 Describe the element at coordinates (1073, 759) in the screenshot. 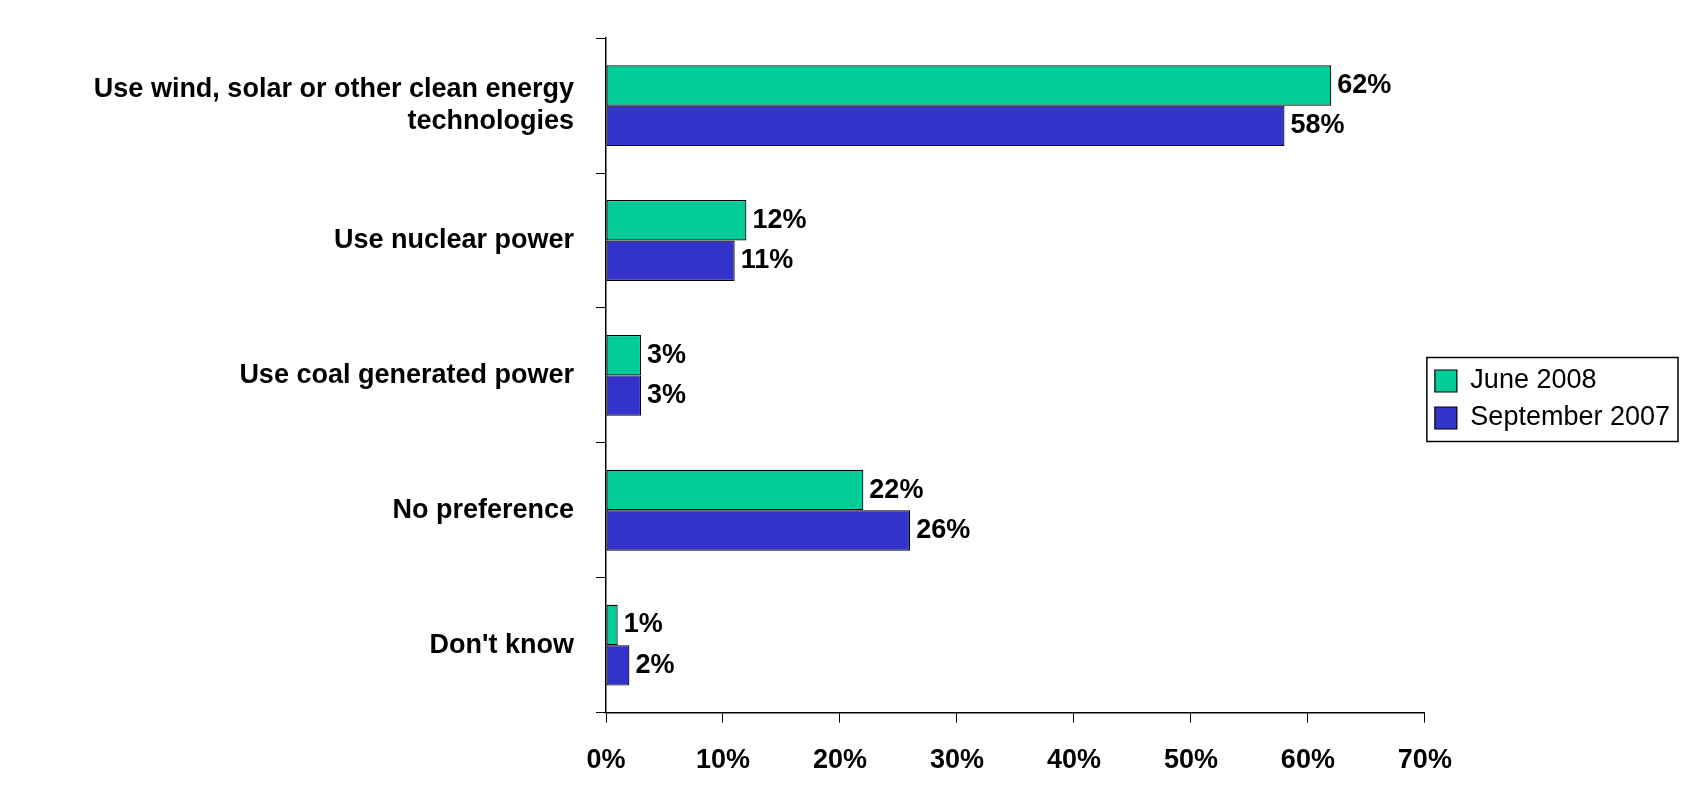

I see `x-tick-label: 40%` at that location.